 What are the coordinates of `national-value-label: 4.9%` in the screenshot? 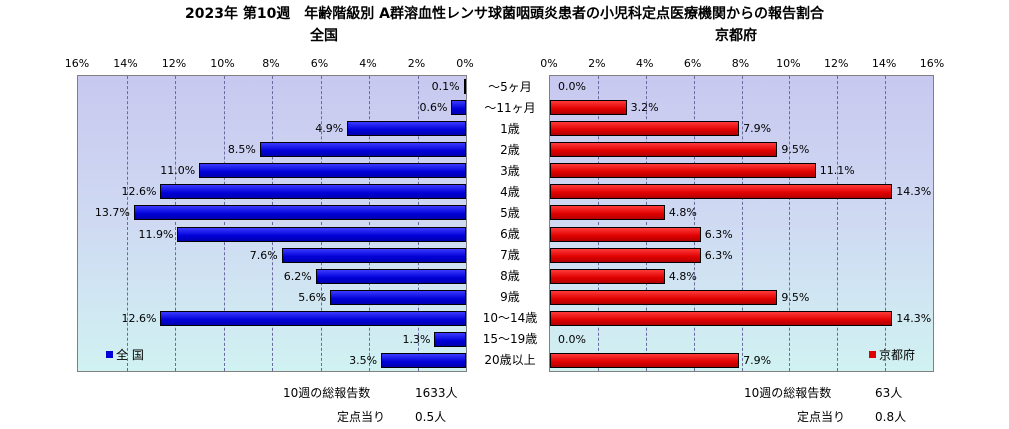 It's located at (329, 129).